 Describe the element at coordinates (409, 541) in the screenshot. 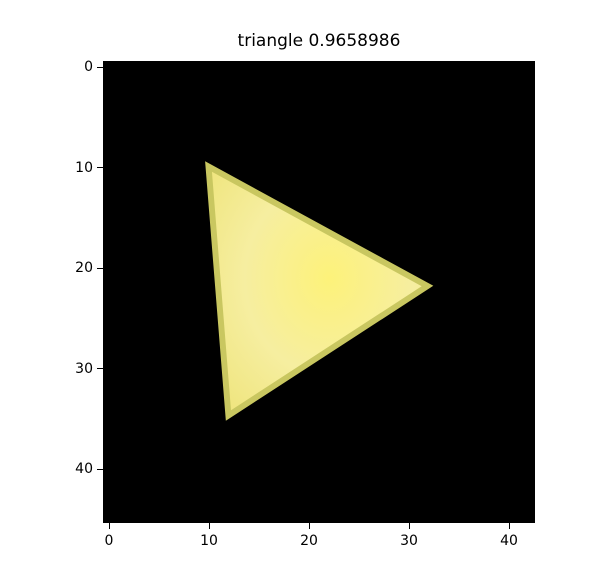

I see `x-tick-label: 30` at that location.